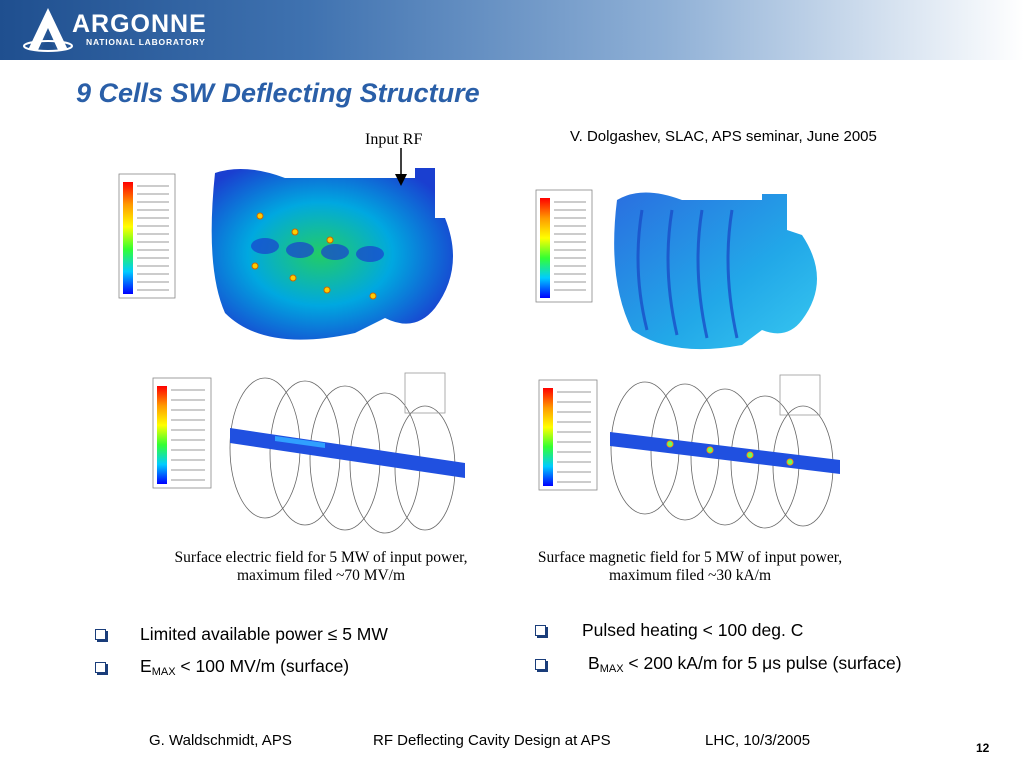 The width and height of the screenshot is (1024, 768). Describe the element at coordinates (220, 740) in the screenshot. I see `footer-author: G. Waldschmidt, APS` at that location.